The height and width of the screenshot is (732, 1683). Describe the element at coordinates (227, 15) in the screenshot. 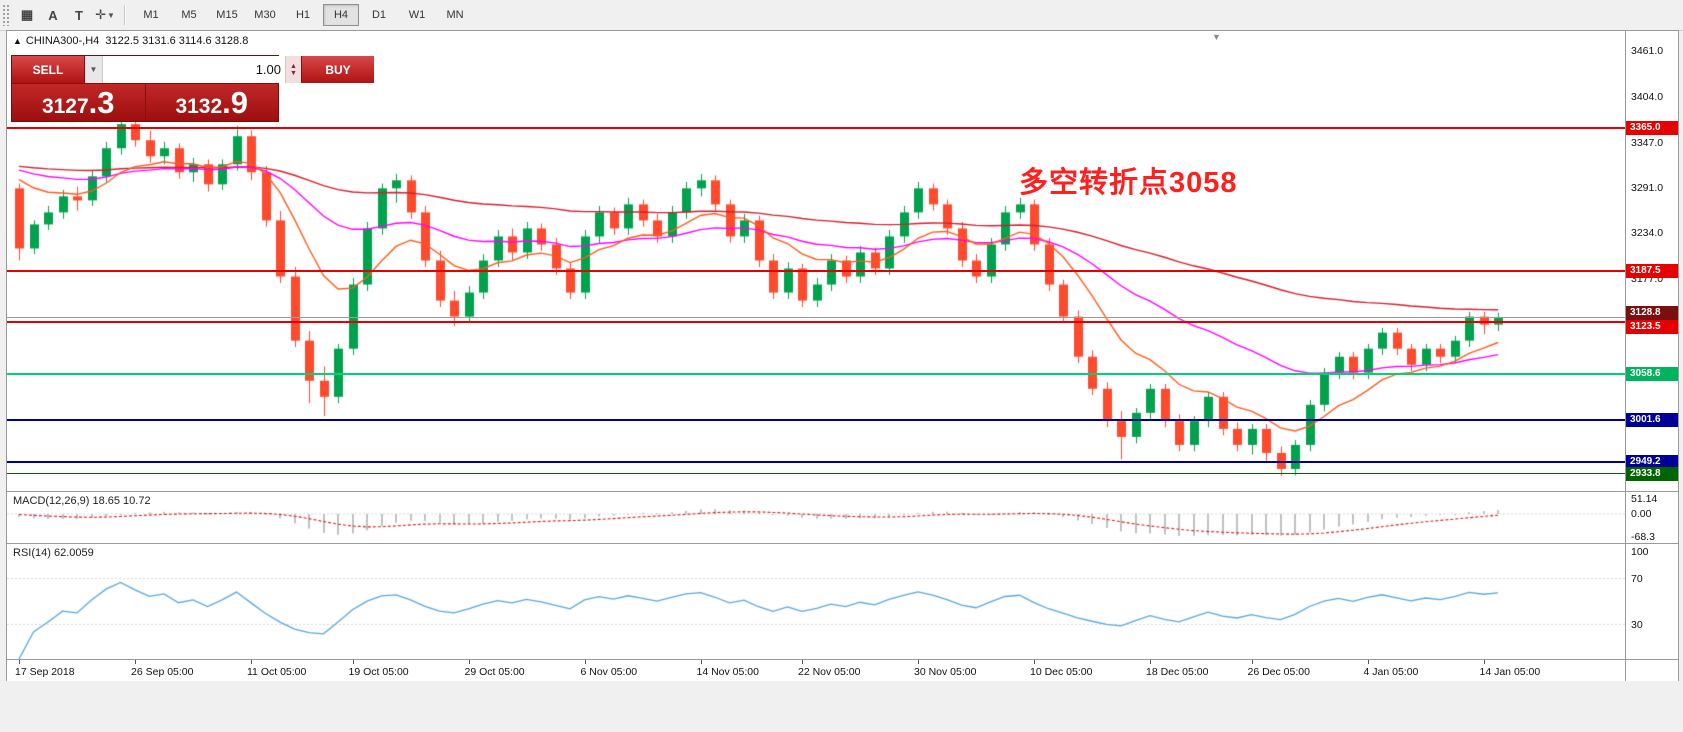

I see `timeframe-m15: M15` at that location.